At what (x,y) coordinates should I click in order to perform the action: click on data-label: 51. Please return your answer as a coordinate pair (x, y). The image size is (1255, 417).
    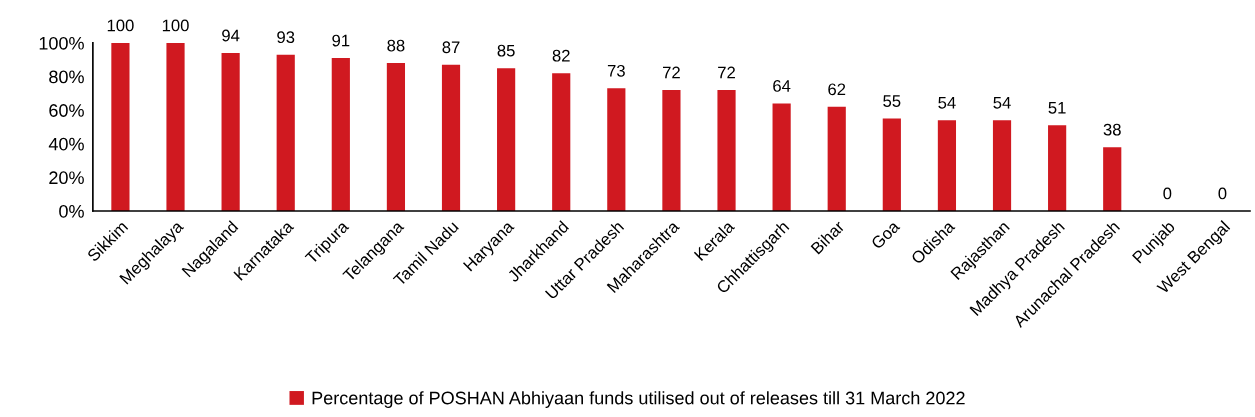
    Looking at the image, I should click on (1057, 108).